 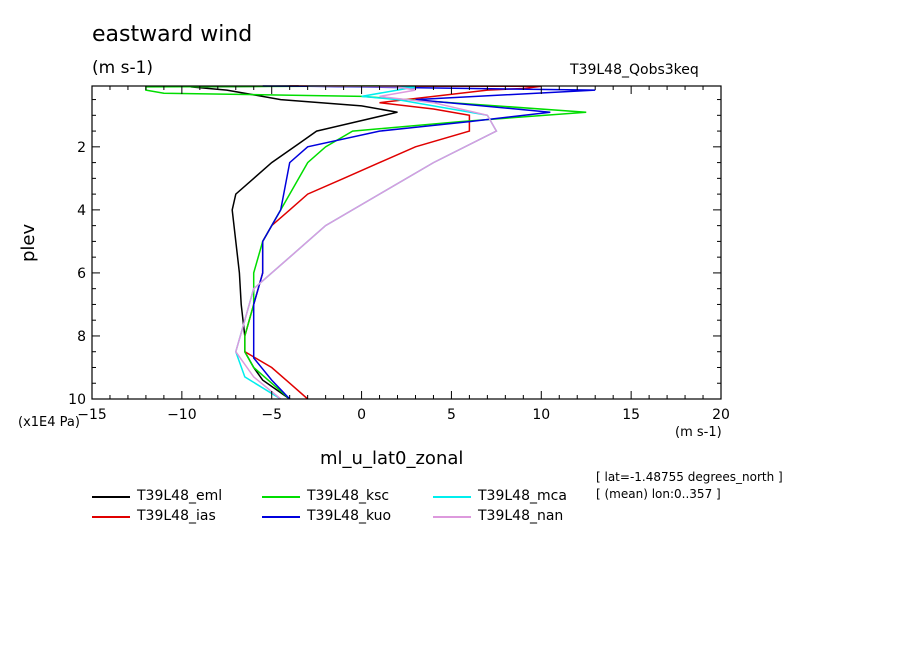 I want to click on legend-label: T39L48_nan, so click(x=521, y=516).